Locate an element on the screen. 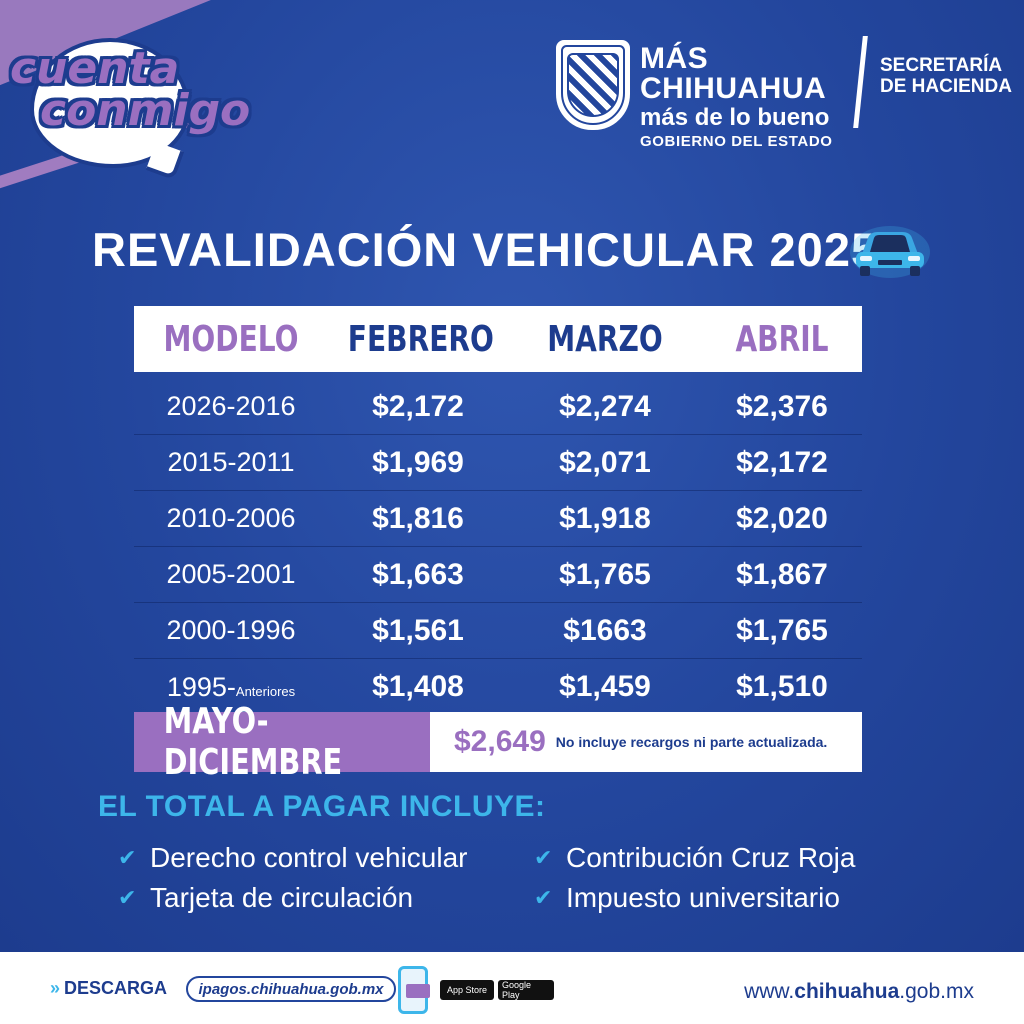 This screenshot has width=1024, height=1024. department-name: SECRETARÍA DE HACIENDA is located at coordinates (946, 76).